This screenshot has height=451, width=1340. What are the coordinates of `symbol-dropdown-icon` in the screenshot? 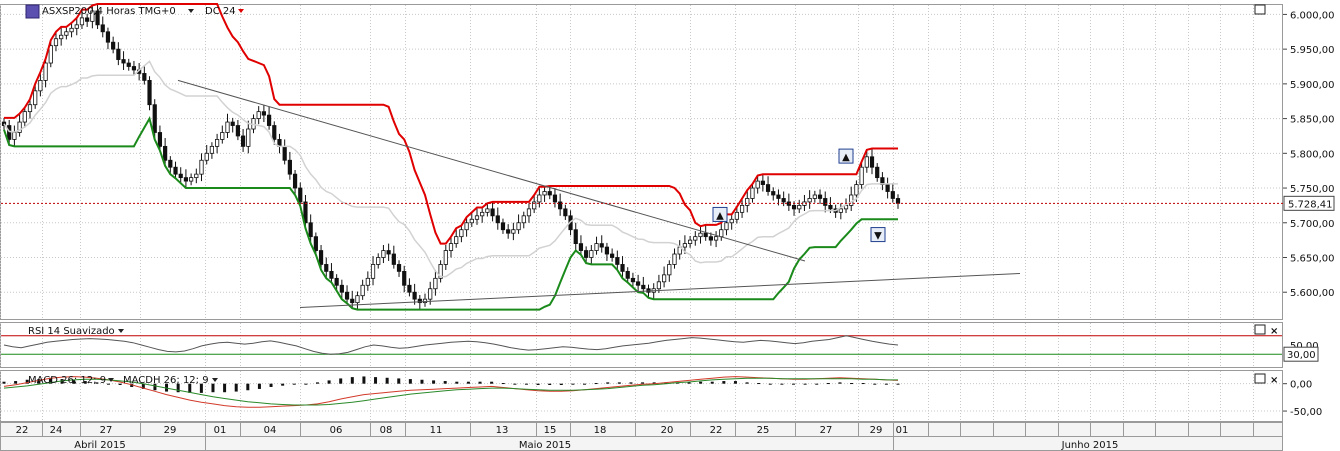 It's located at (191, 11).